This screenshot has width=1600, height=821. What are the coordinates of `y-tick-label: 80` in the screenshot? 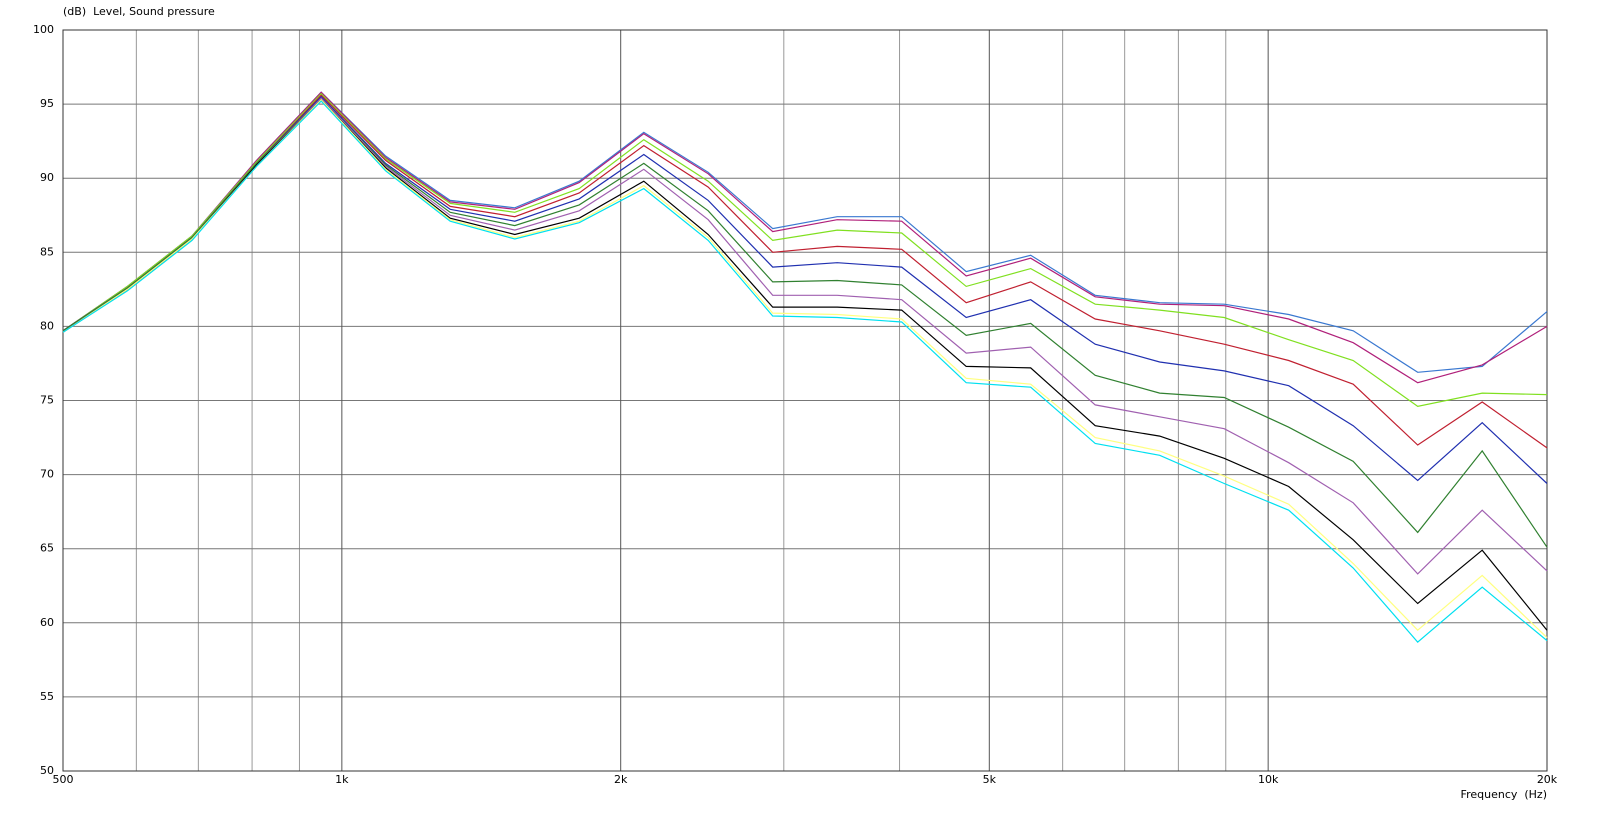 It's located at (47, 325).